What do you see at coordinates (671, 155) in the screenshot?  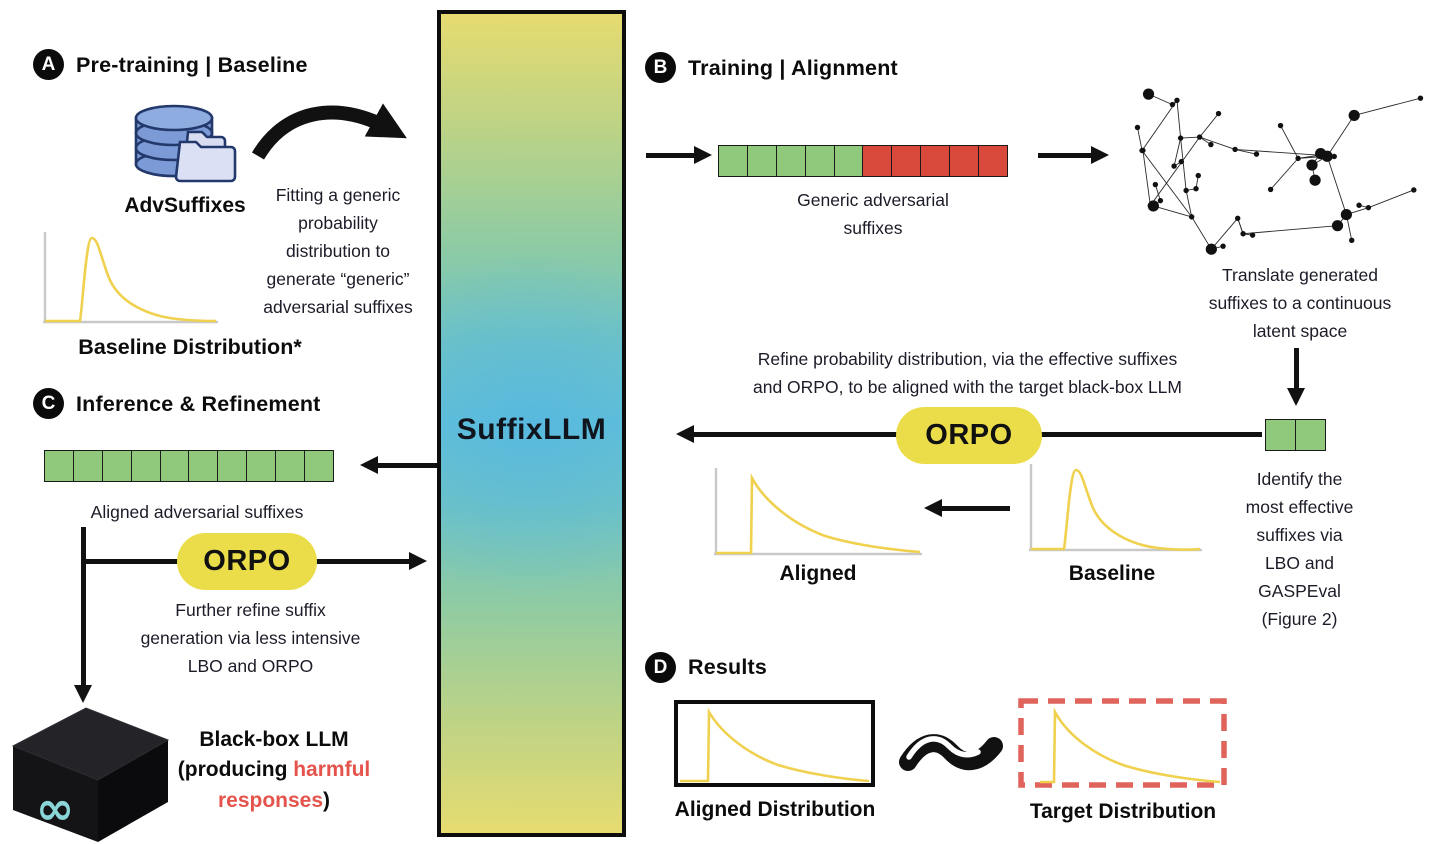 I see `arrow-column-to-generic` at bounding box center [671, 155].